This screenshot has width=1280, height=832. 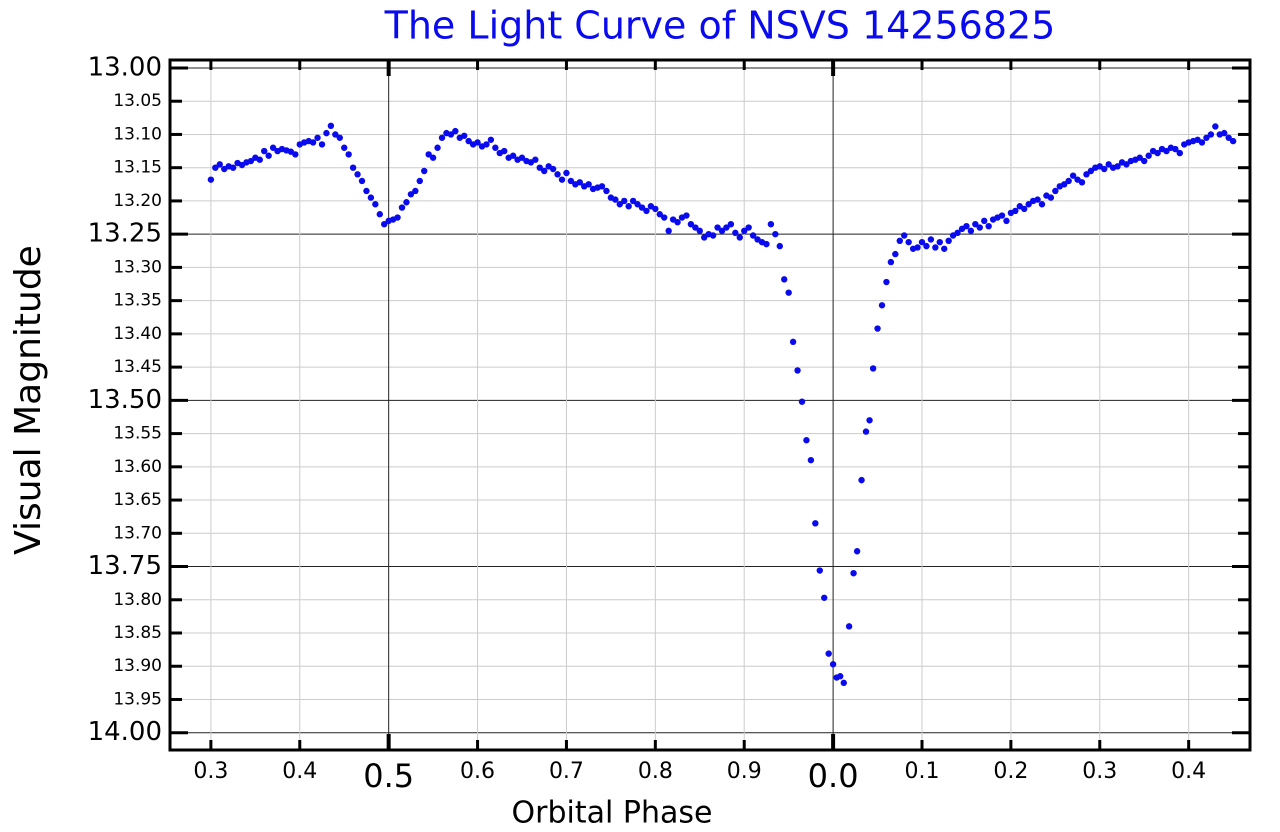 What do you see at coordinates (137, 134) in the screenshot?
I see `y-tick-label: 13.10` at bounding box center [137, 134].